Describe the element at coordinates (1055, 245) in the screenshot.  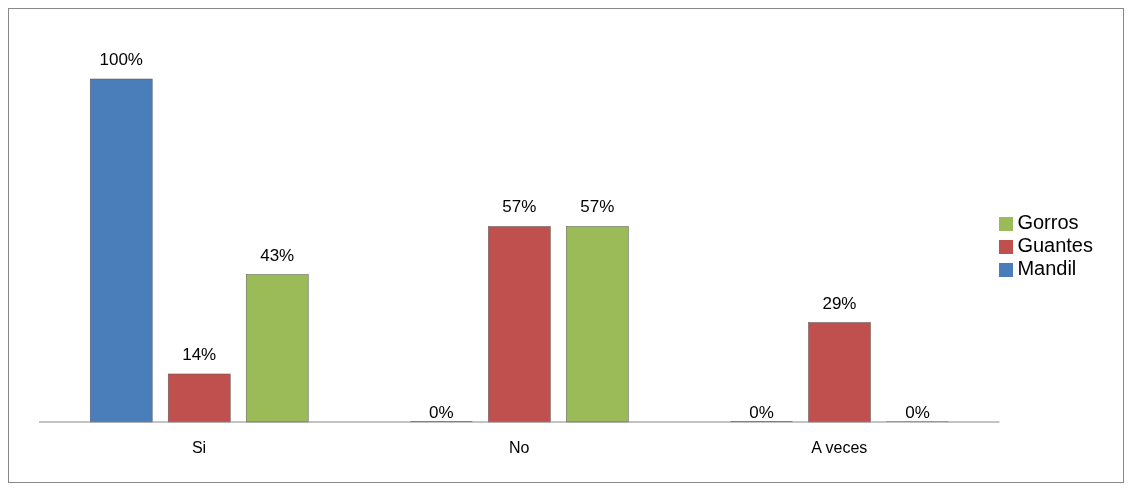
I see `legend-label: Guantes` at that location.